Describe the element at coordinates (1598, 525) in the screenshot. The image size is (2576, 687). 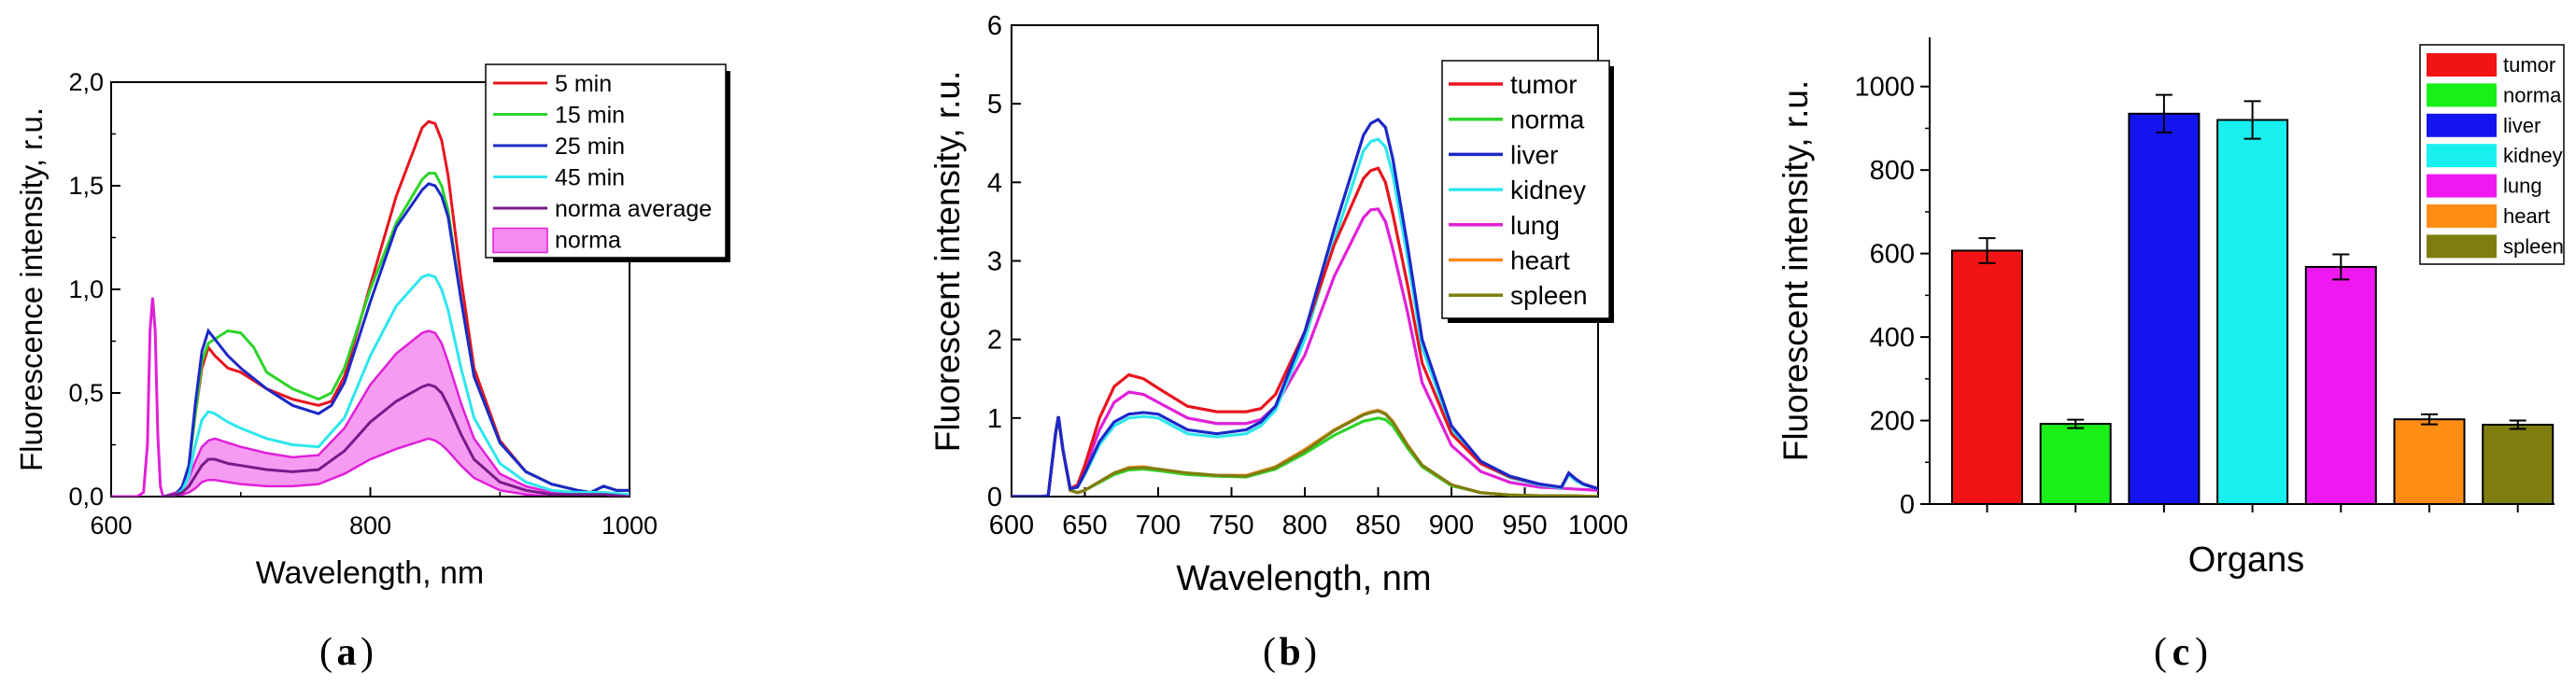
I see `panel-b-xtick-label: 1000` at that location.